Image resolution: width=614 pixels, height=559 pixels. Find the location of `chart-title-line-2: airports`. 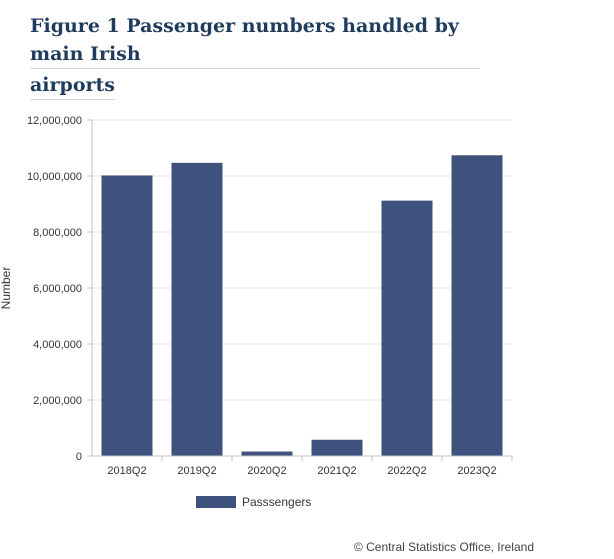

chart-title-line-2: airports is located at coordinates (72, 85).